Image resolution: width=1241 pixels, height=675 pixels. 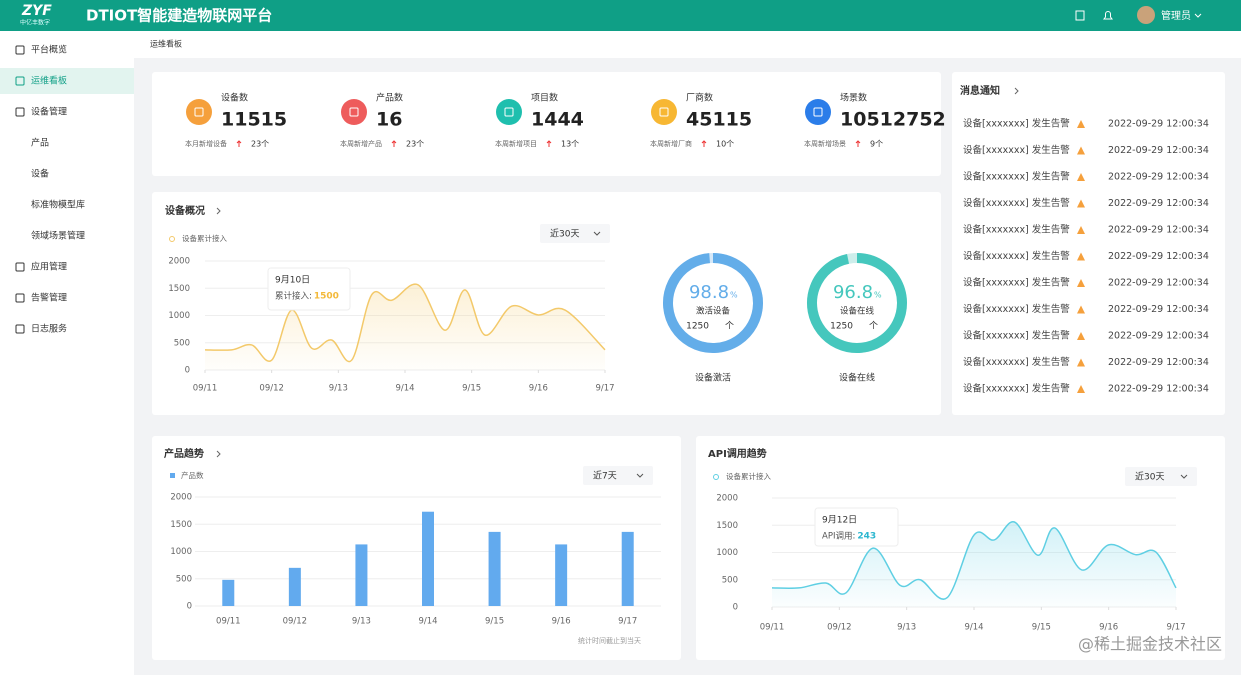 What do you see at coordinates (49, 329) in the screenshot?
I see `menu-item: 日志服务` at bounding box center [49, 329].